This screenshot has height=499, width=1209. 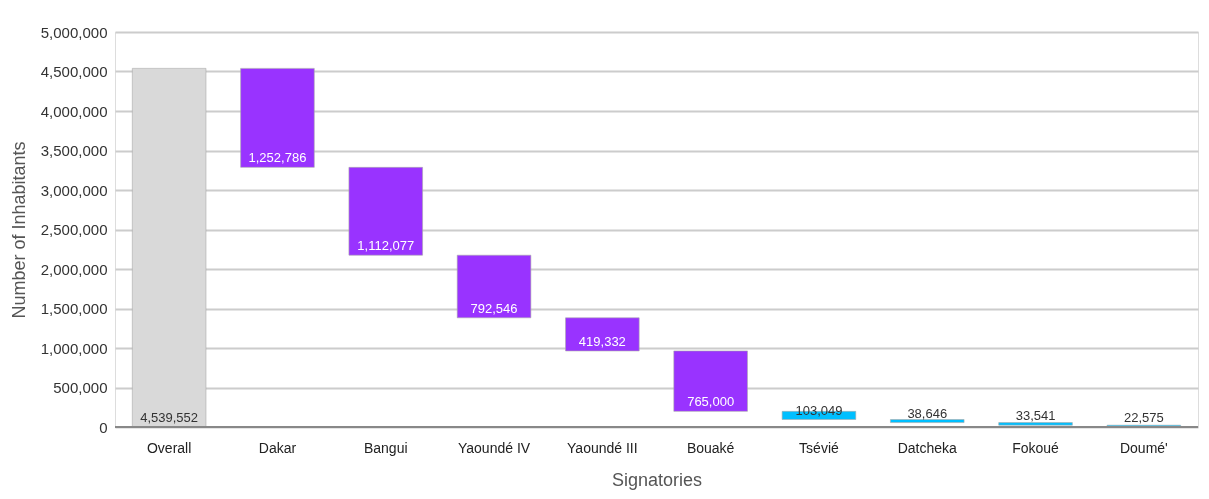 I want to click on y-axis-title: Number of Inhabitants, so click(x=18, y=230).